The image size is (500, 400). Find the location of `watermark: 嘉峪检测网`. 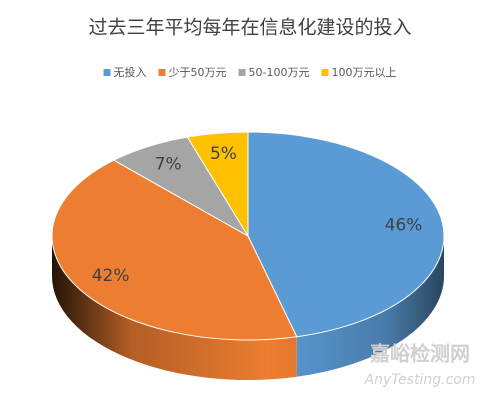

watermark: 嘉峪检测网 is located at coordinates (419, 354).